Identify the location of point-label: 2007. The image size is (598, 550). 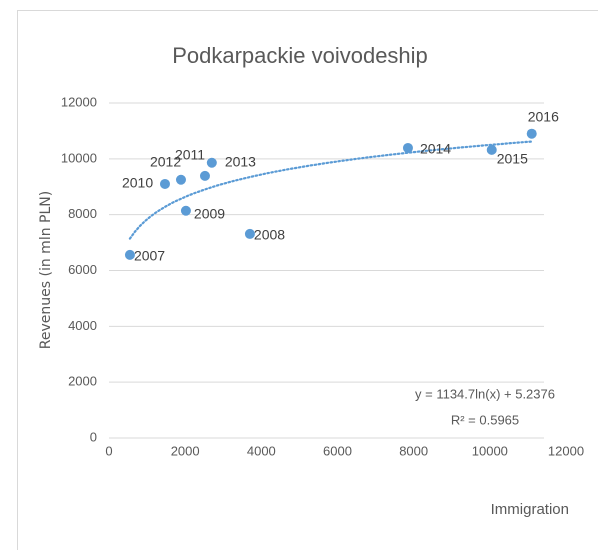
(149, 256).